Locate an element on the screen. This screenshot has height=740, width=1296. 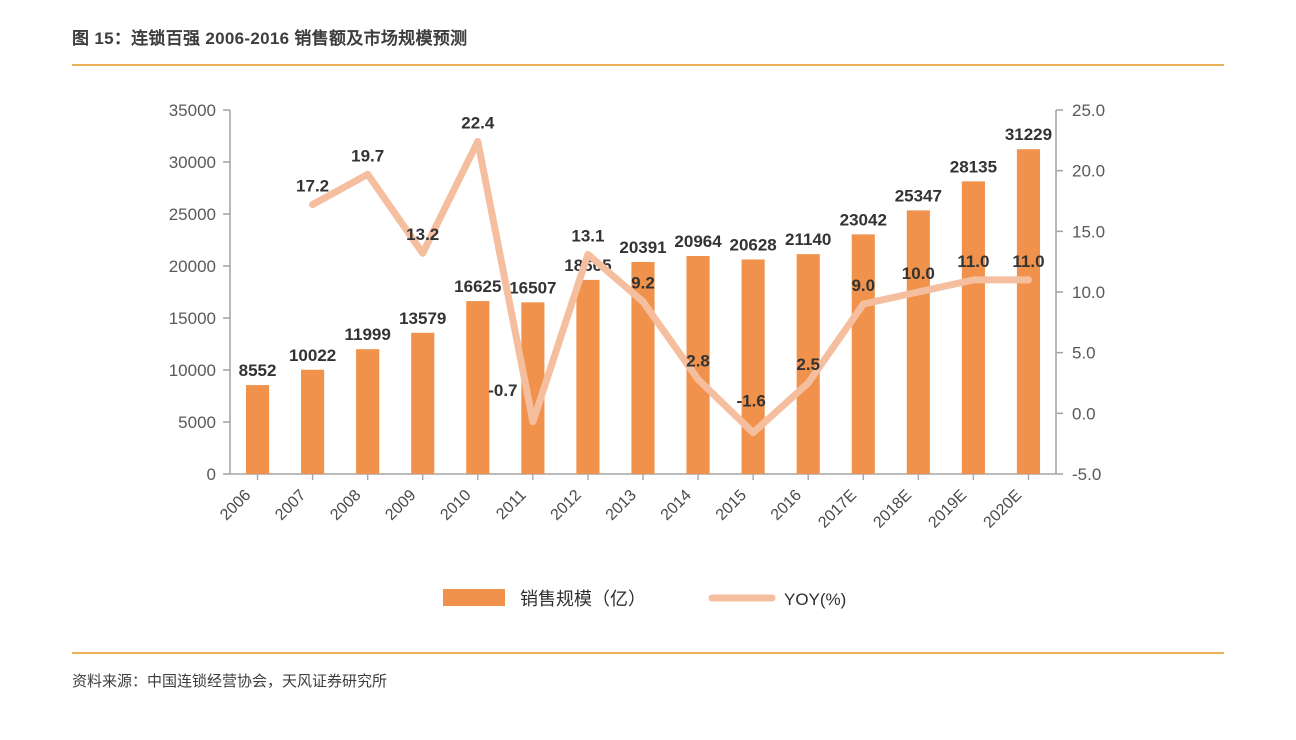
category-axis-label: 2017E is located at coordinates (837, 509).